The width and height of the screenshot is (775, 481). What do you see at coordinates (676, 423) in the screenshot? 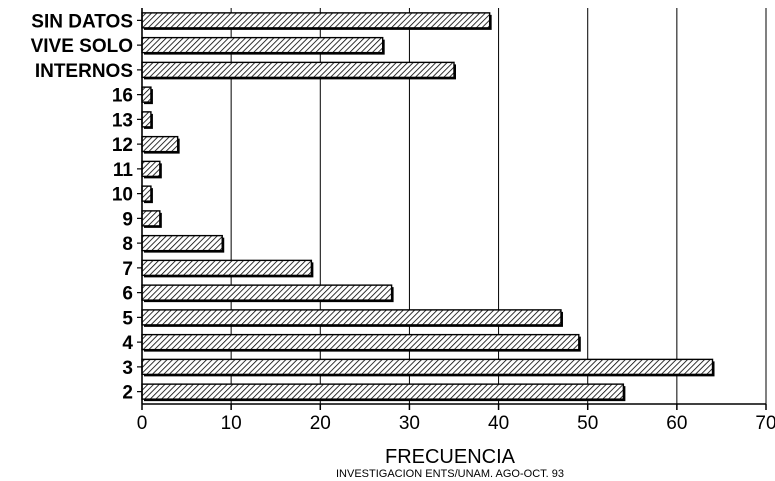
I see `x-tick-label-60: 60` at bounding box center [676, 423].